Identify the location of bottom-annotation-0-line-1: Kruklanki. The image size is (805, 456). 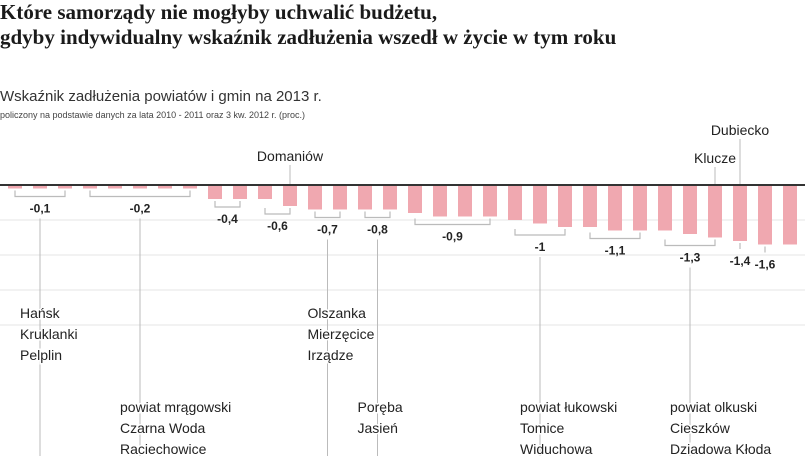
(49, 334).